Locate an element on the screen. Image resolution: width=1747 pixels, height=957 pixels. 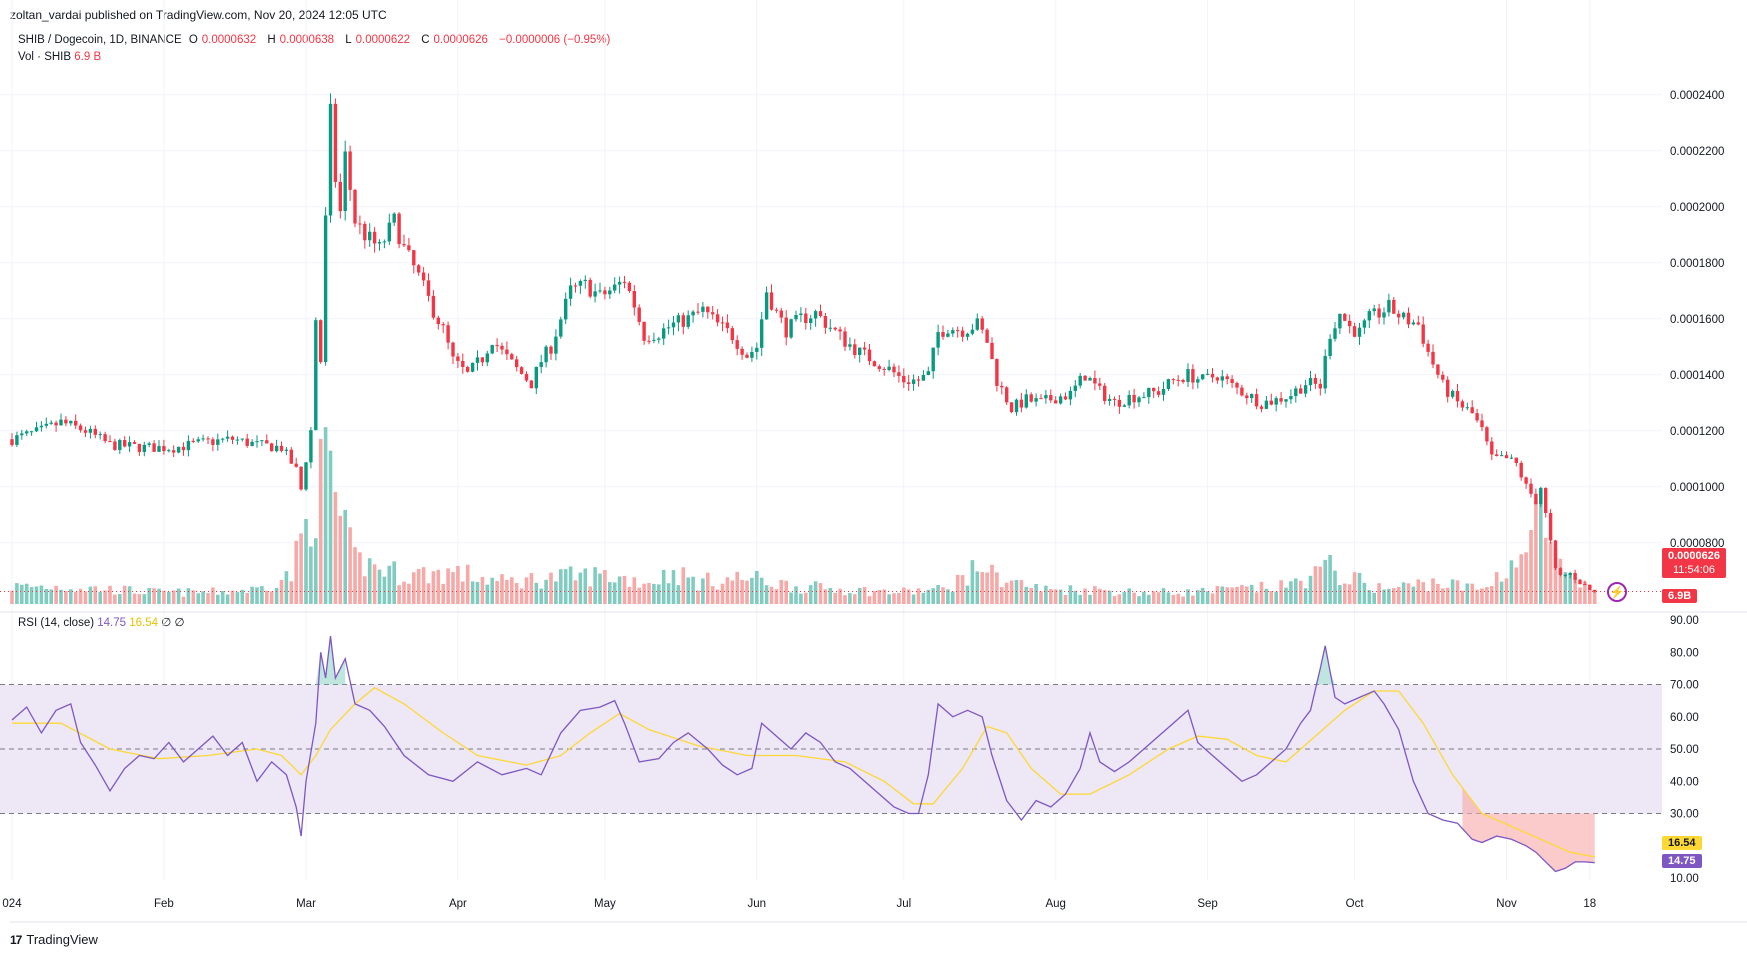
time-tick-label: Feb is located at coordinates (164, 904).